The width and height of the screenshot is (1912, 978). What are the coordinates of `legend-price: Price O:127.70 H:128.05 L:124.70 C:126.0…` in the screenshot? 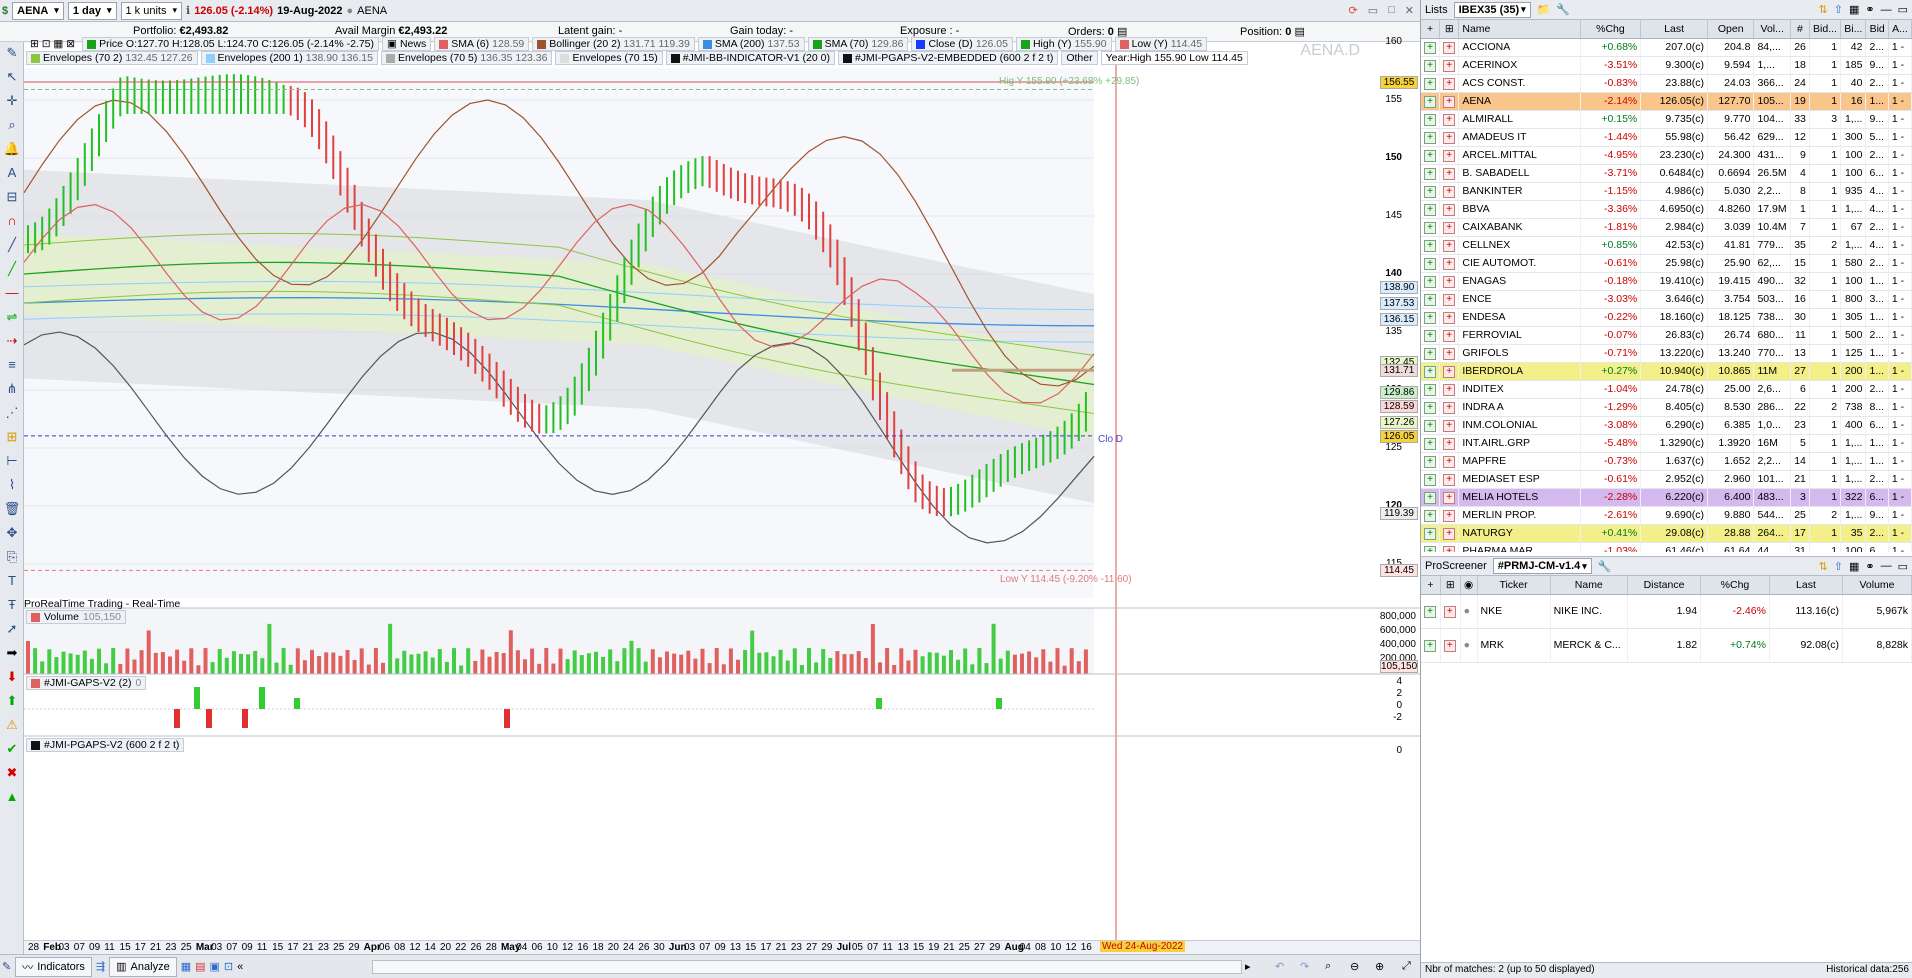 It's located at (231, 44).